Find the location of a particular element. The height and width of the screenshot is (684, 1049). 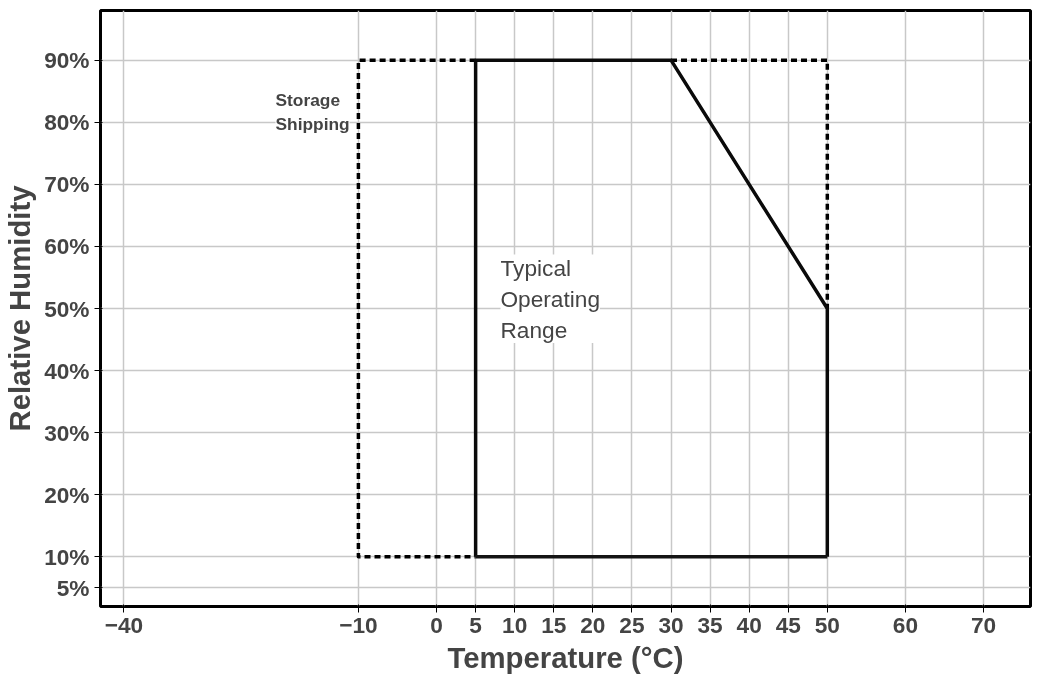

y-tick-label: 5% is located at coordinates (73, 587).